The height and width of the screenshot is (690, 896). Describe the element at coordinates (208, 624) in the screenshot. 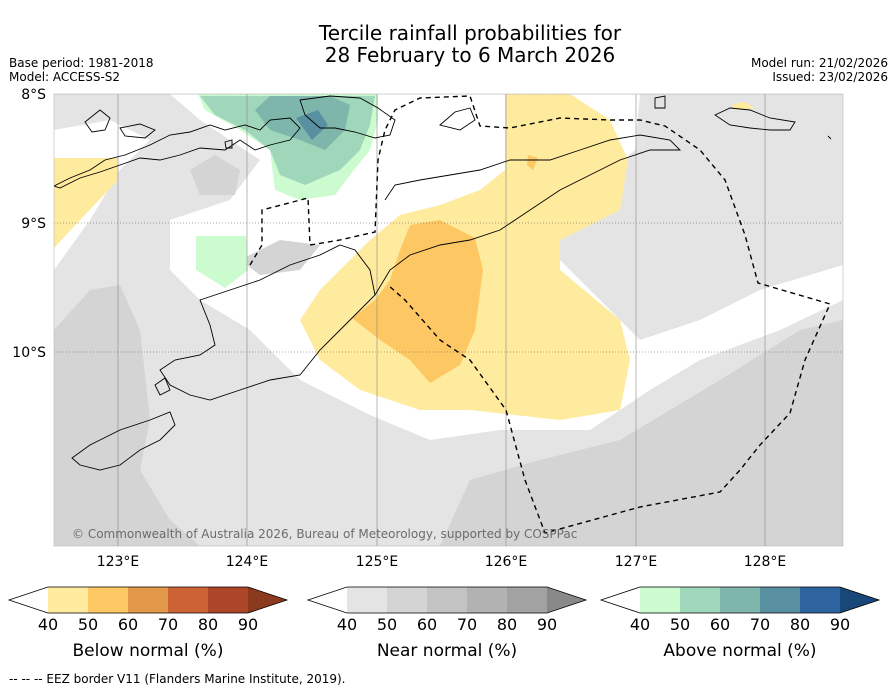

I see `below-tick-80: 80` at that location.